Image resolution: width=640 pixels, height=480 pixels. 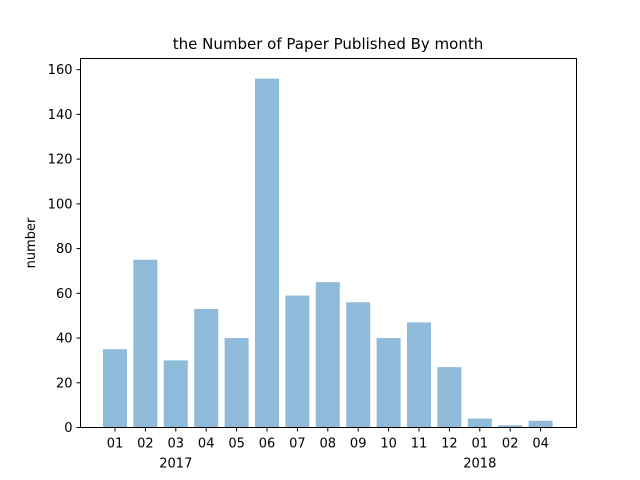 What do you see at coordinates (206, 444) in the screenshot?
I see `x-tick-label-3: 04` at bounding box center [206, 444].